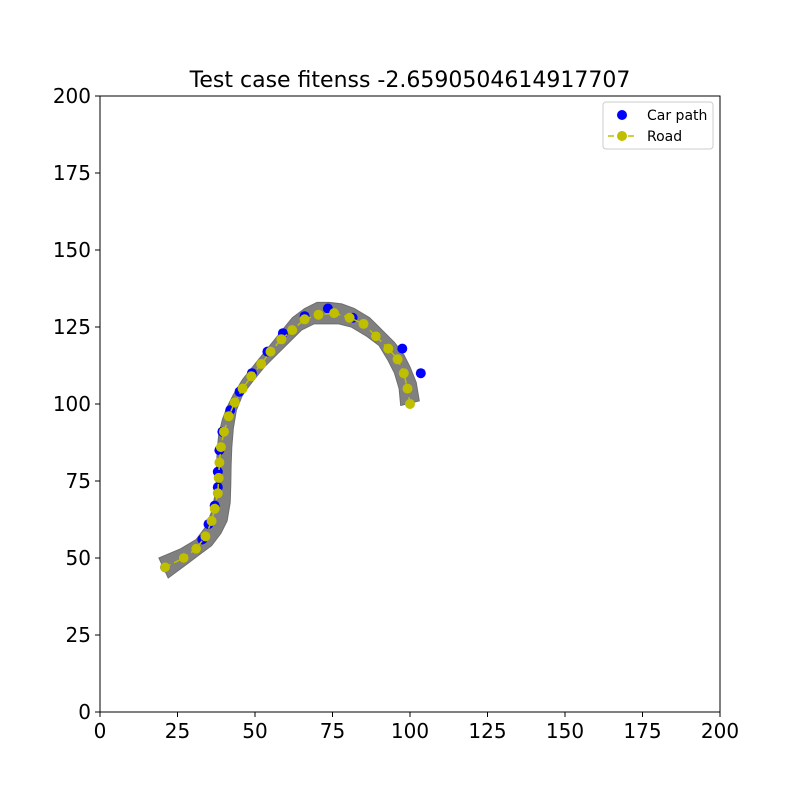 The image size is (800, 800). Describe the element at coordinates (664, 137) in the screenshot. I see `legend-label-road: Road` at that location.